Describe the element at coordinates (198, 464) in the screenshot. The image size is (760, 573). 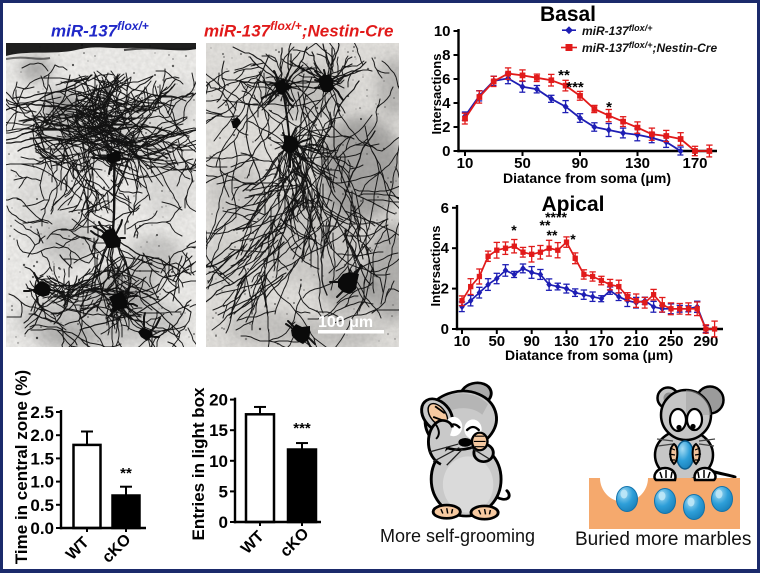
I see `svg-text: Entries in light box` at that location.